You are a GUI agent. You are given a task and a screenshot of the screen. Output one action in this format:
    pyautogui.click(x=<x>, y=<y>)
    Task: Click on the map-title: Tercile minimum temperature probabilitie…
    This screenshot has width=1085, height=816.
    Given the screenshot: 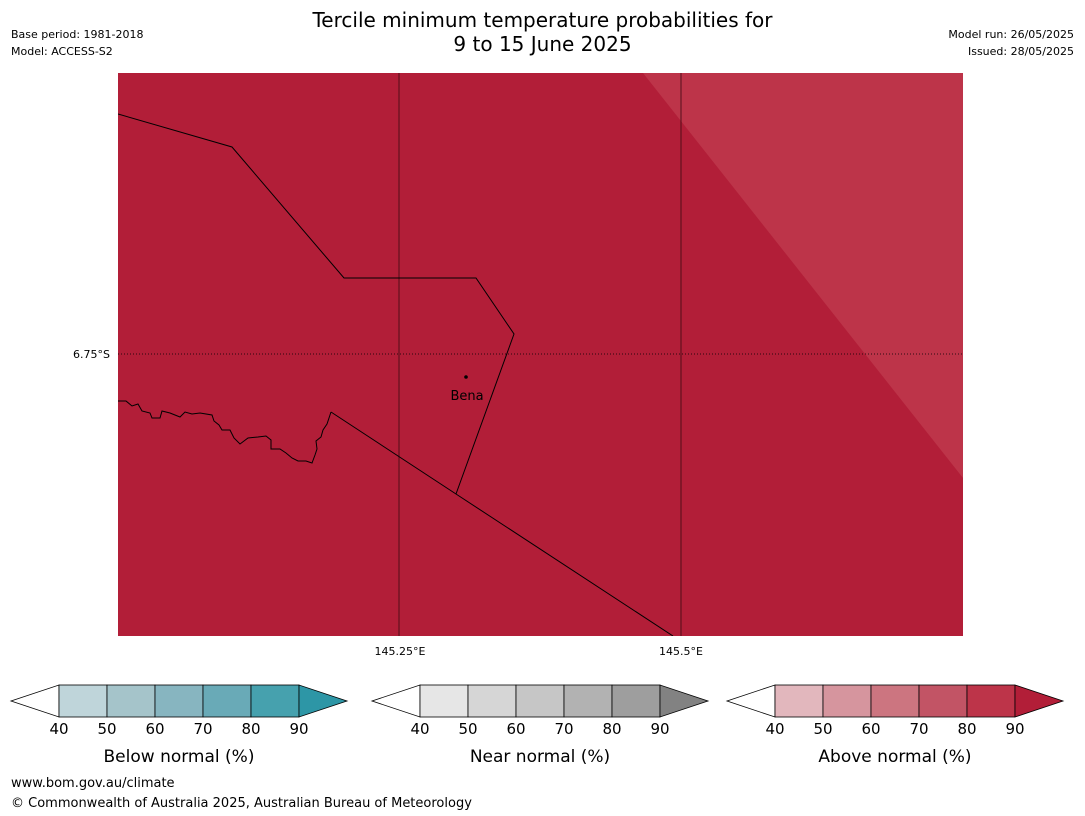 What is the action you would take?
    pyautogui.click(x=542, y=32)
    